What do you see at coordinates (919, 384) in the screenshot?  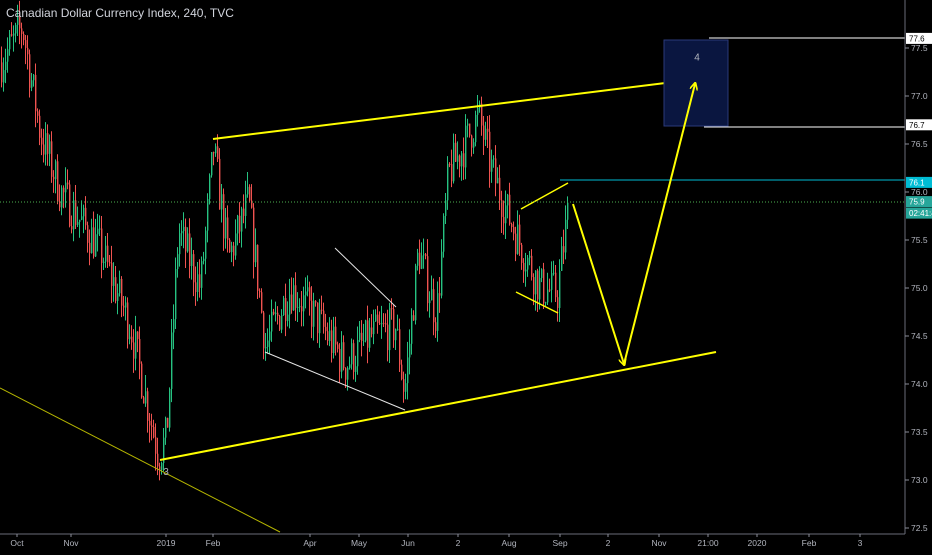 I see `y-tick-label: 74.0` at bounding box center [919, 384].